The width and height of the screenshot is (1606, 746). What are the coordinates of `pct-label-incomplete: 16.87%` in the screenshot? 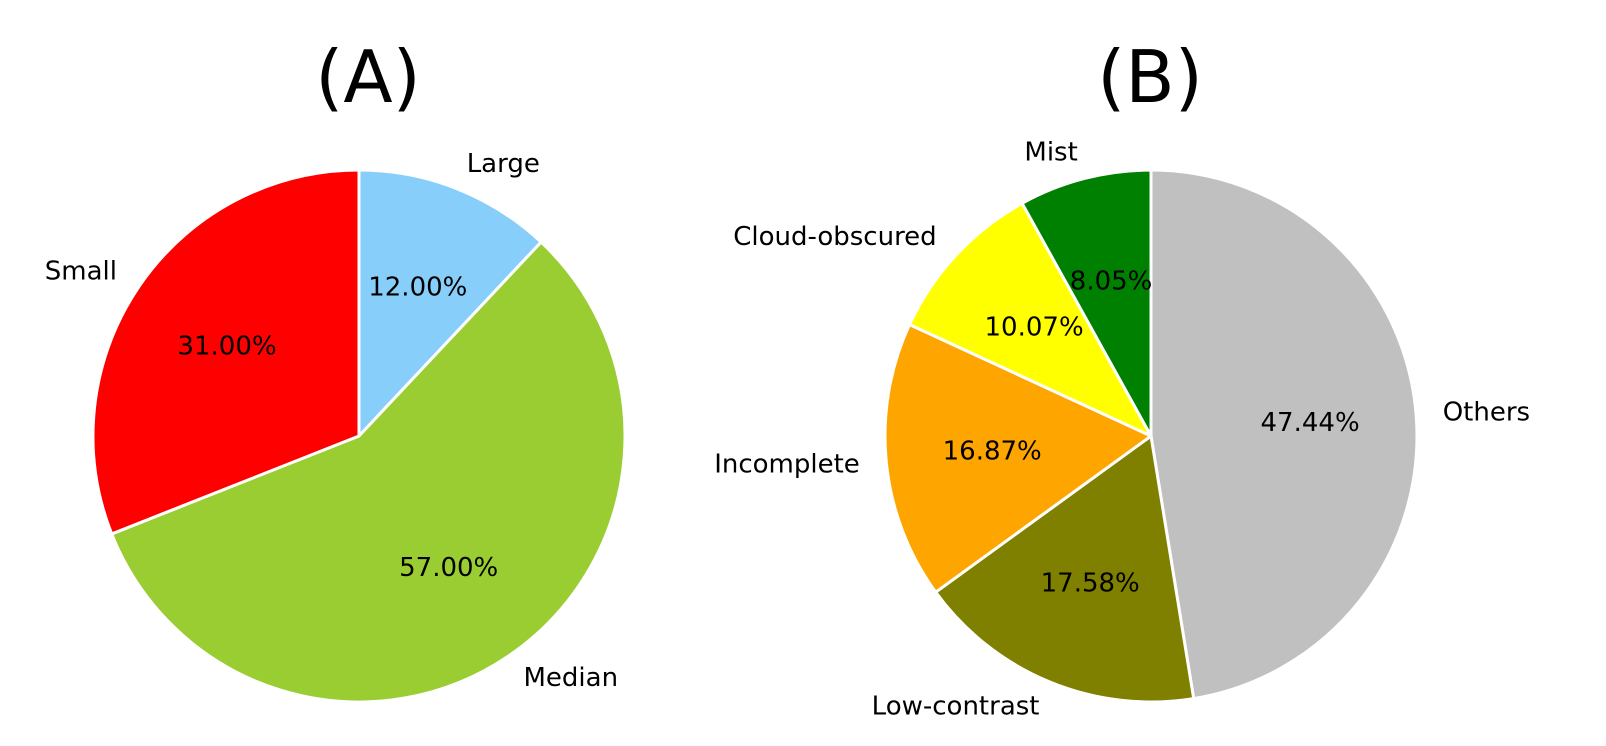 It's located at (992, 452).